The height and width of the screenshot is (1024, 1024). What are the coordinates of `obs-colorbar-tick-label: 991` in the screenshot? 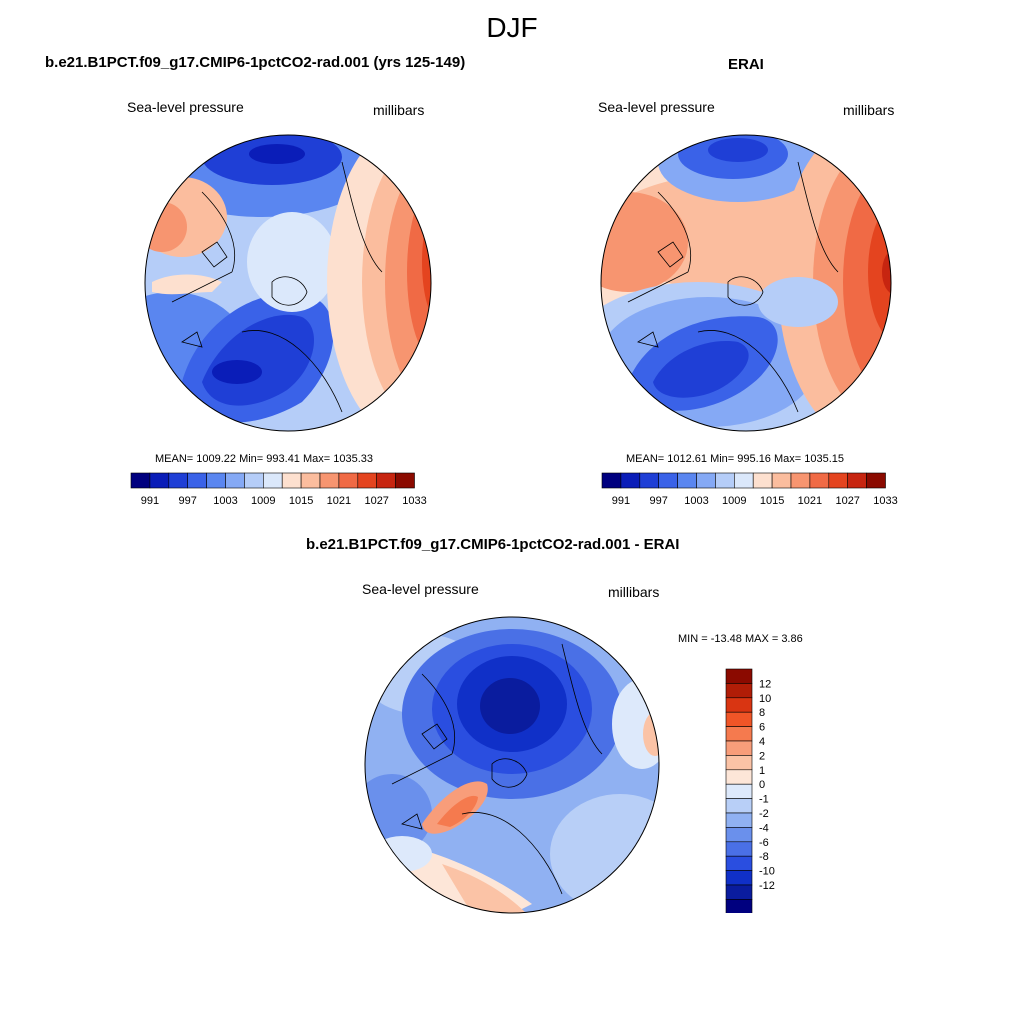 It's located at (621, 501).